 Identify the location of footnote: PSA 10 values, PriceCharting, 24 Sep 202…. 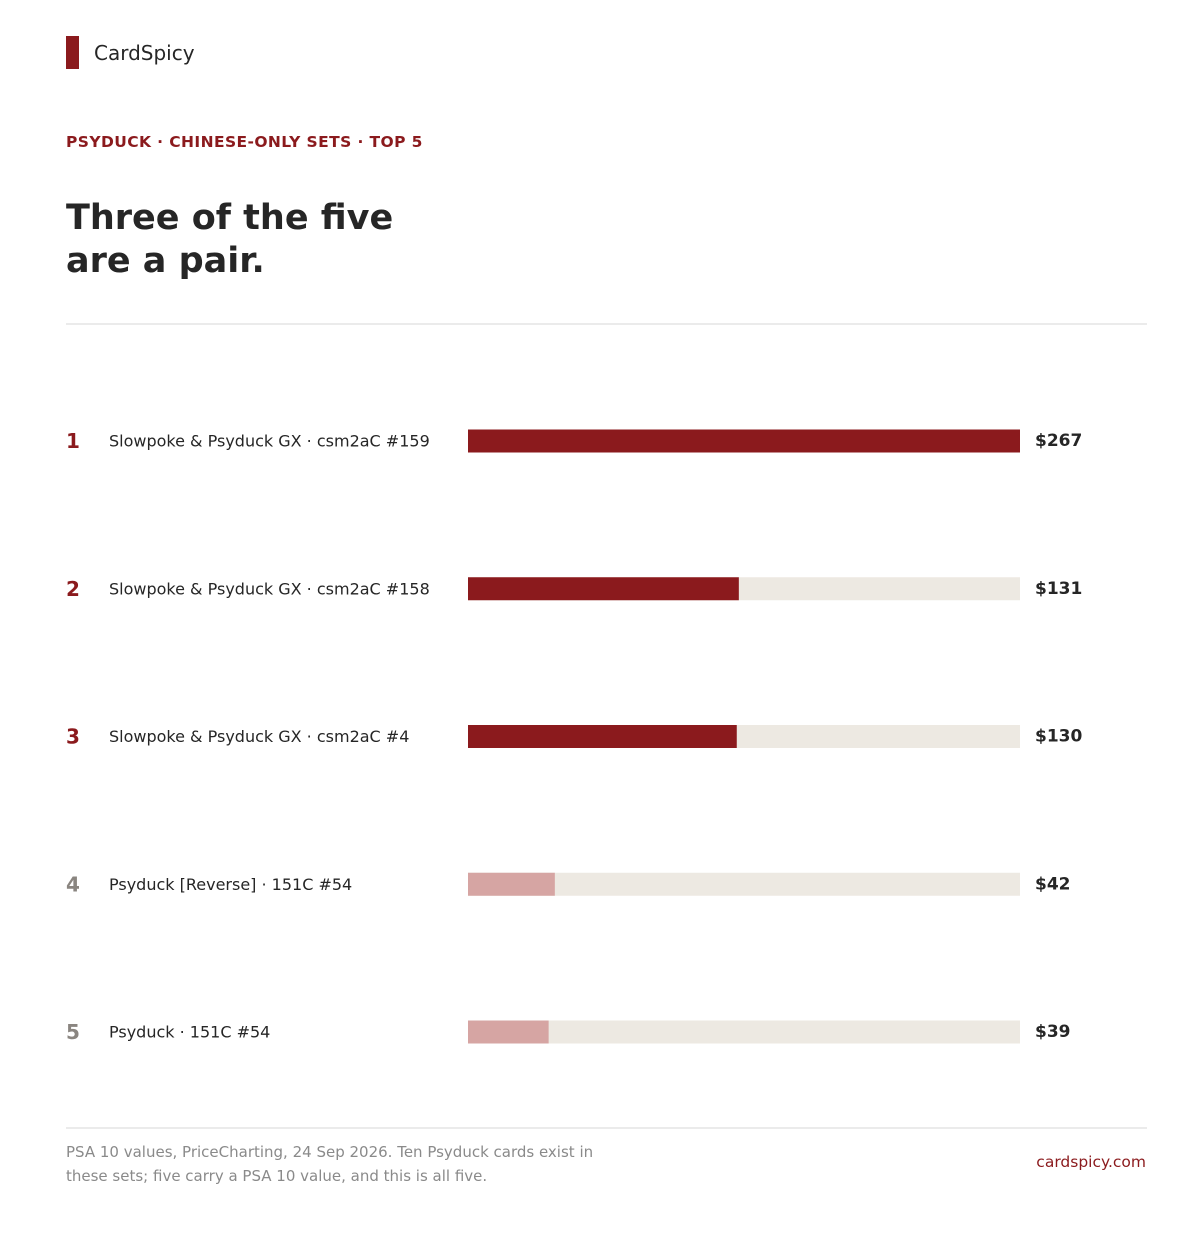
(356, 1164).